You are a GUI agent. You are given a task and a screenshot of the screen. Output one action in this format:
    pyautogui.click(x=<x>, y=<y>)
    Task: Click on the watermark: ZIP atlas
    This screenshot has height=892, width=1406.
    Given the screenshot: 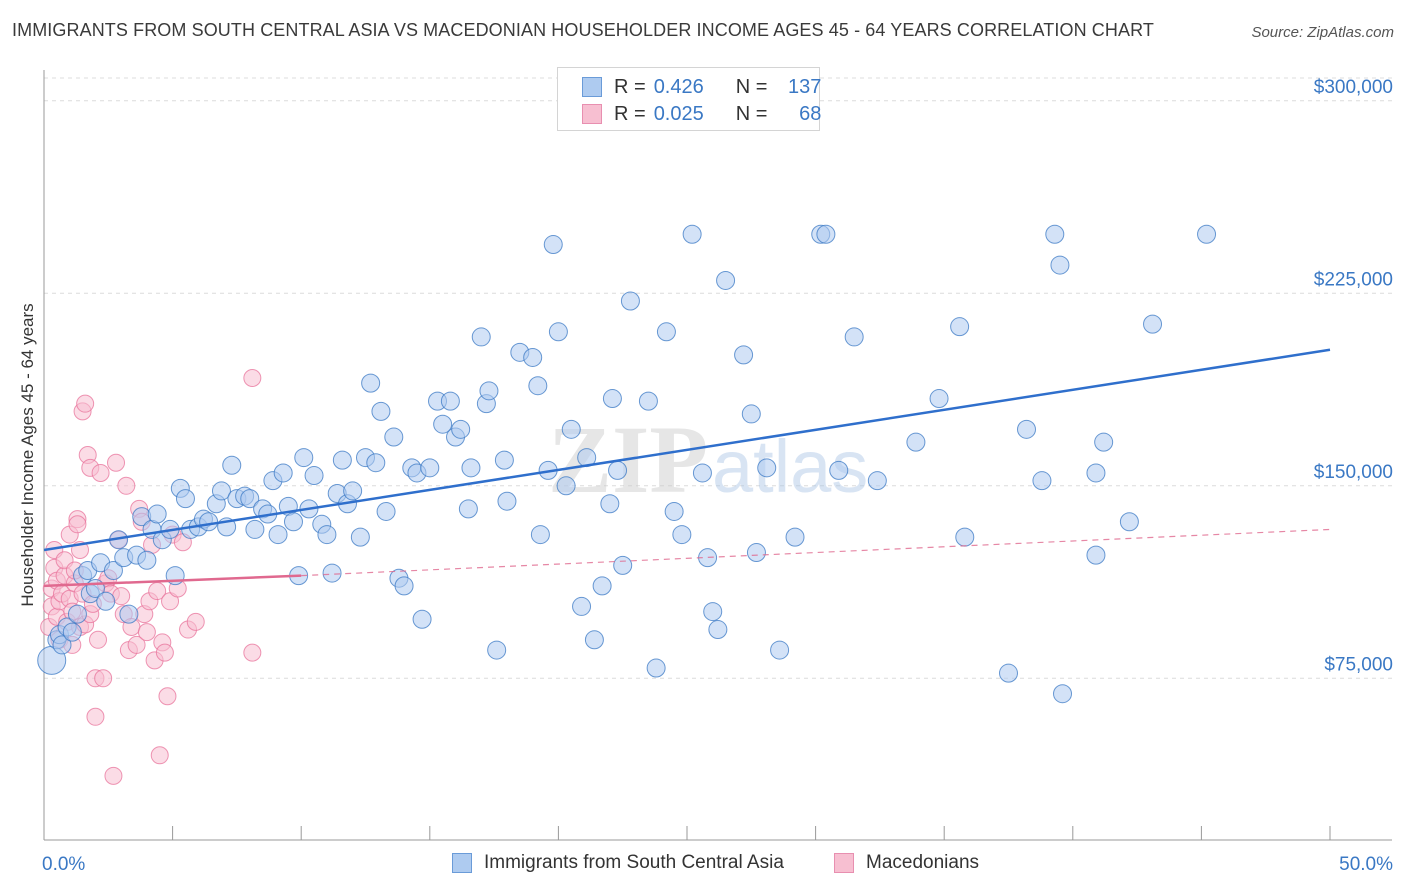 What is the action you would take?
    pyautogui.click(x=708, y=459)
    